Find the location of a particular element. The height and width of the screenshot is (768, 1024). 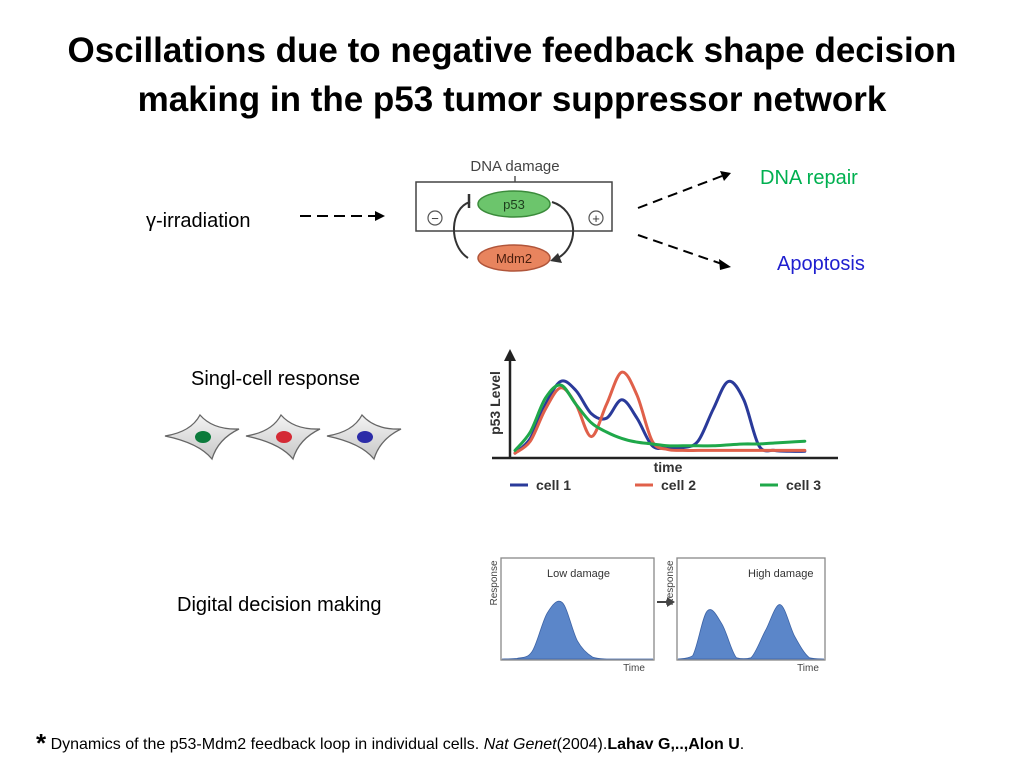

low-response-ylabel: Response is located at coordinates (494, 582).